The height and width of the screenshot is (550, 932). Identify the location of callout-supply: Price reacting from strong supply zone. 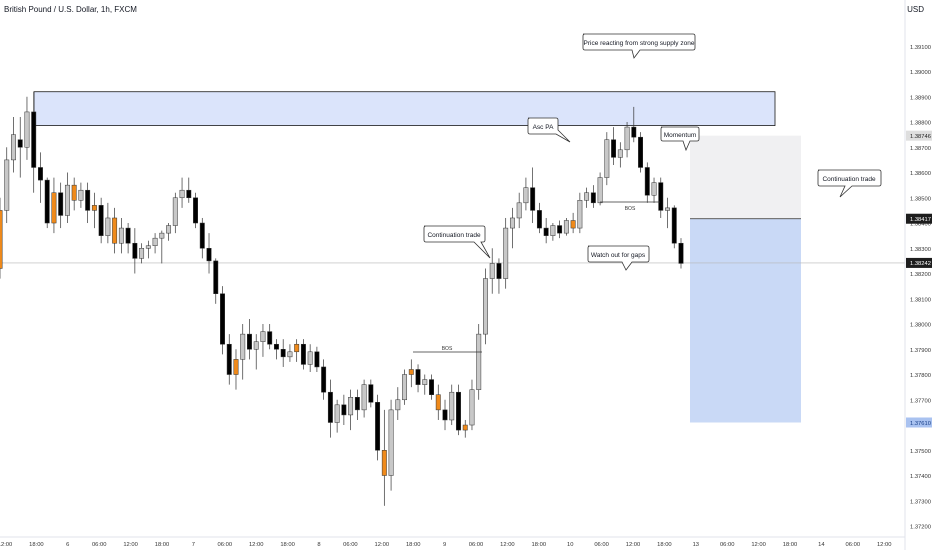
(639, 46).